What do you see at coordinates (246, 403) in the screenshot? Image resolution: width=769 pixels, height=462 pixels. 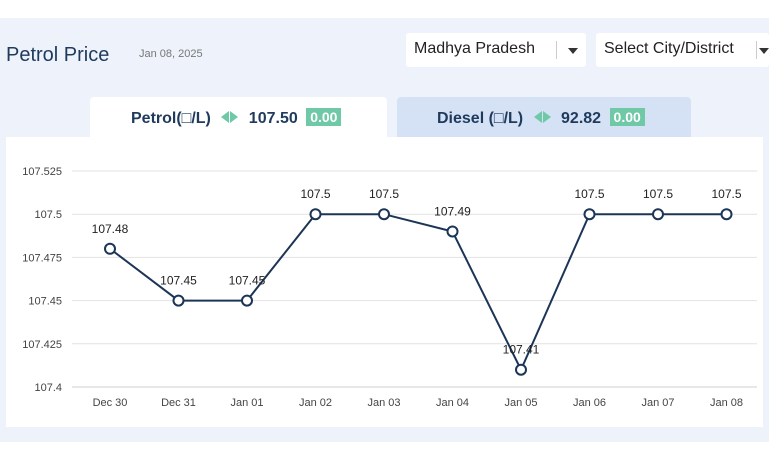 I see `x-tick-label: Jan 01` at bounding box center [246, 403].